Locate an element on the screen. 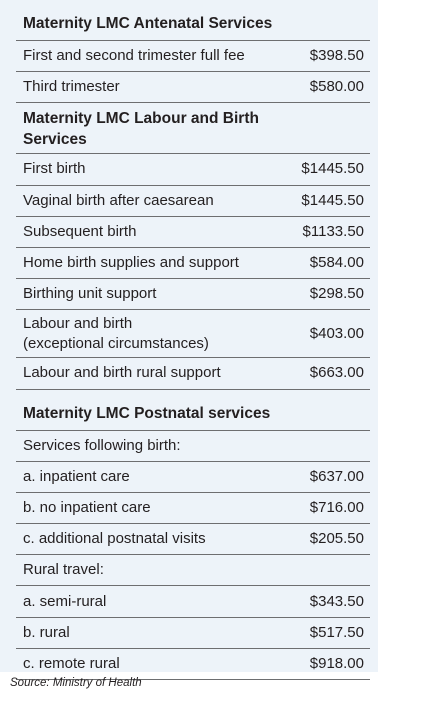 The width and height of the screenshot is (421, 704). row-label: a. semi-rural is located at coordinates (64, 602).